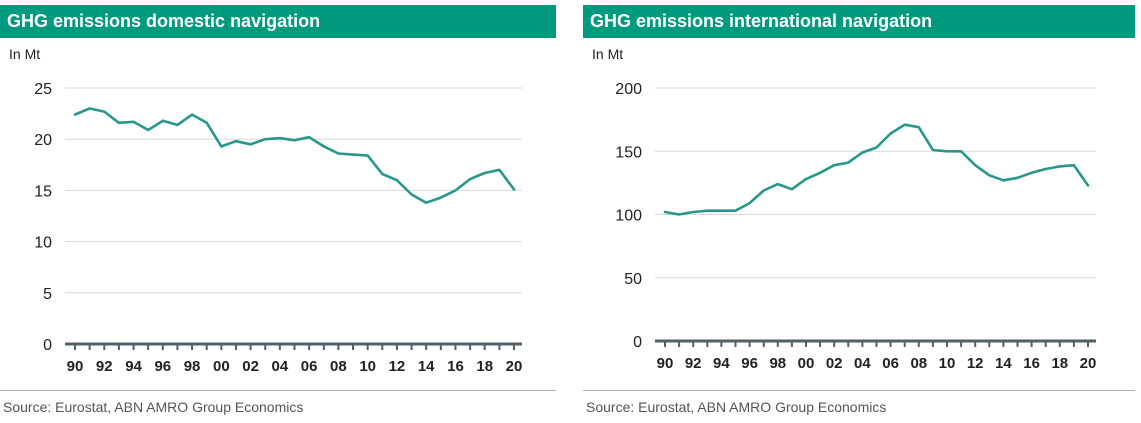 The image size is (1141, 423). What do you see at coordinates (47, 294) in the screenshot?
I see `y-tick-label: 5` at bounding box center [47, 294].